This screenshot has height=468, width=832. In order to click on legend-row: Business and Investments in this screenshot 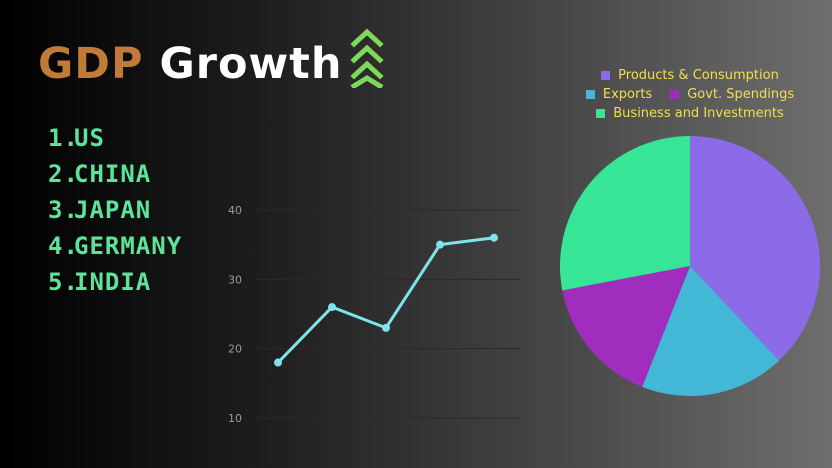, I will do `click(690, 113)`.